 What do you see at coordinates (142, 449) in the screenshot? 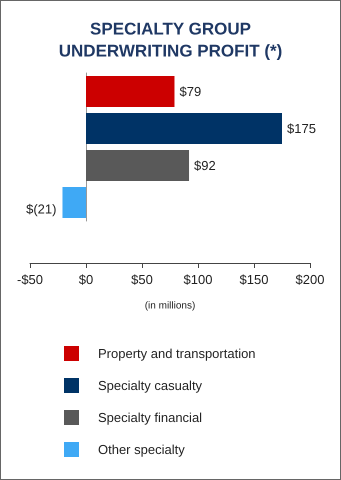
I see `legend-label: Other specialty` at bounding box center [142, 449].